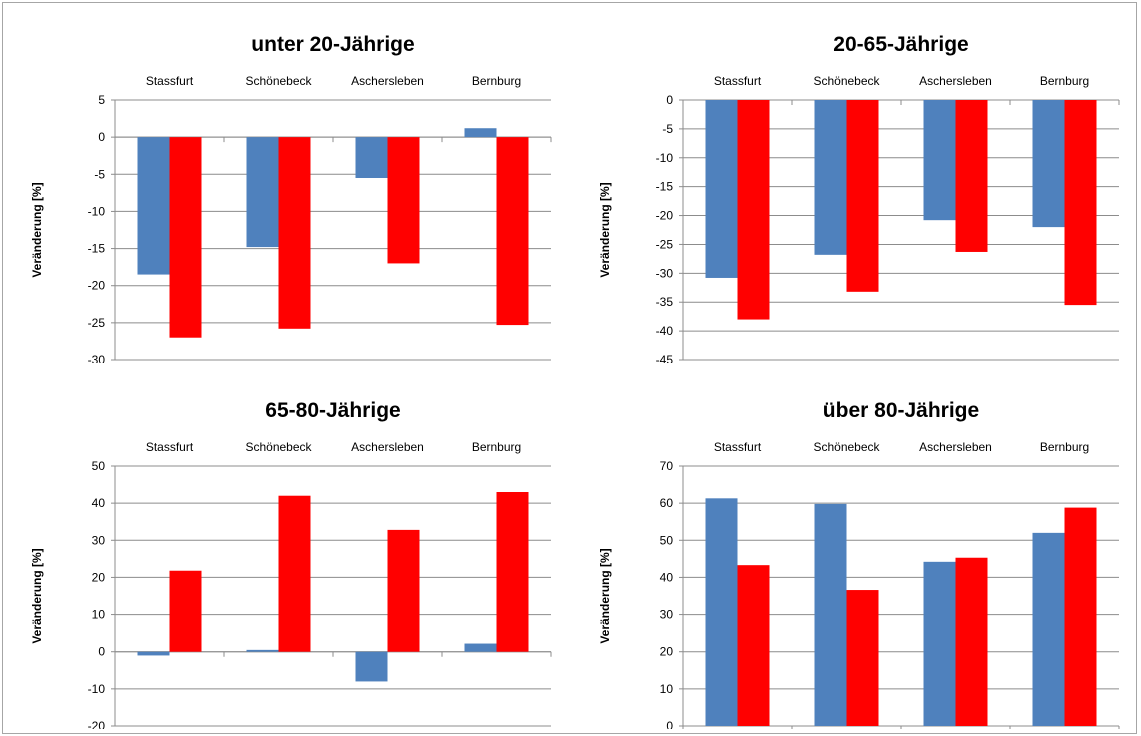 The image size is (1141, 736). What do you see at coordinates (900, 44) in the screenshot?
I see `chart-title: 20-65-Jährige` at bounding box center [900, 44].